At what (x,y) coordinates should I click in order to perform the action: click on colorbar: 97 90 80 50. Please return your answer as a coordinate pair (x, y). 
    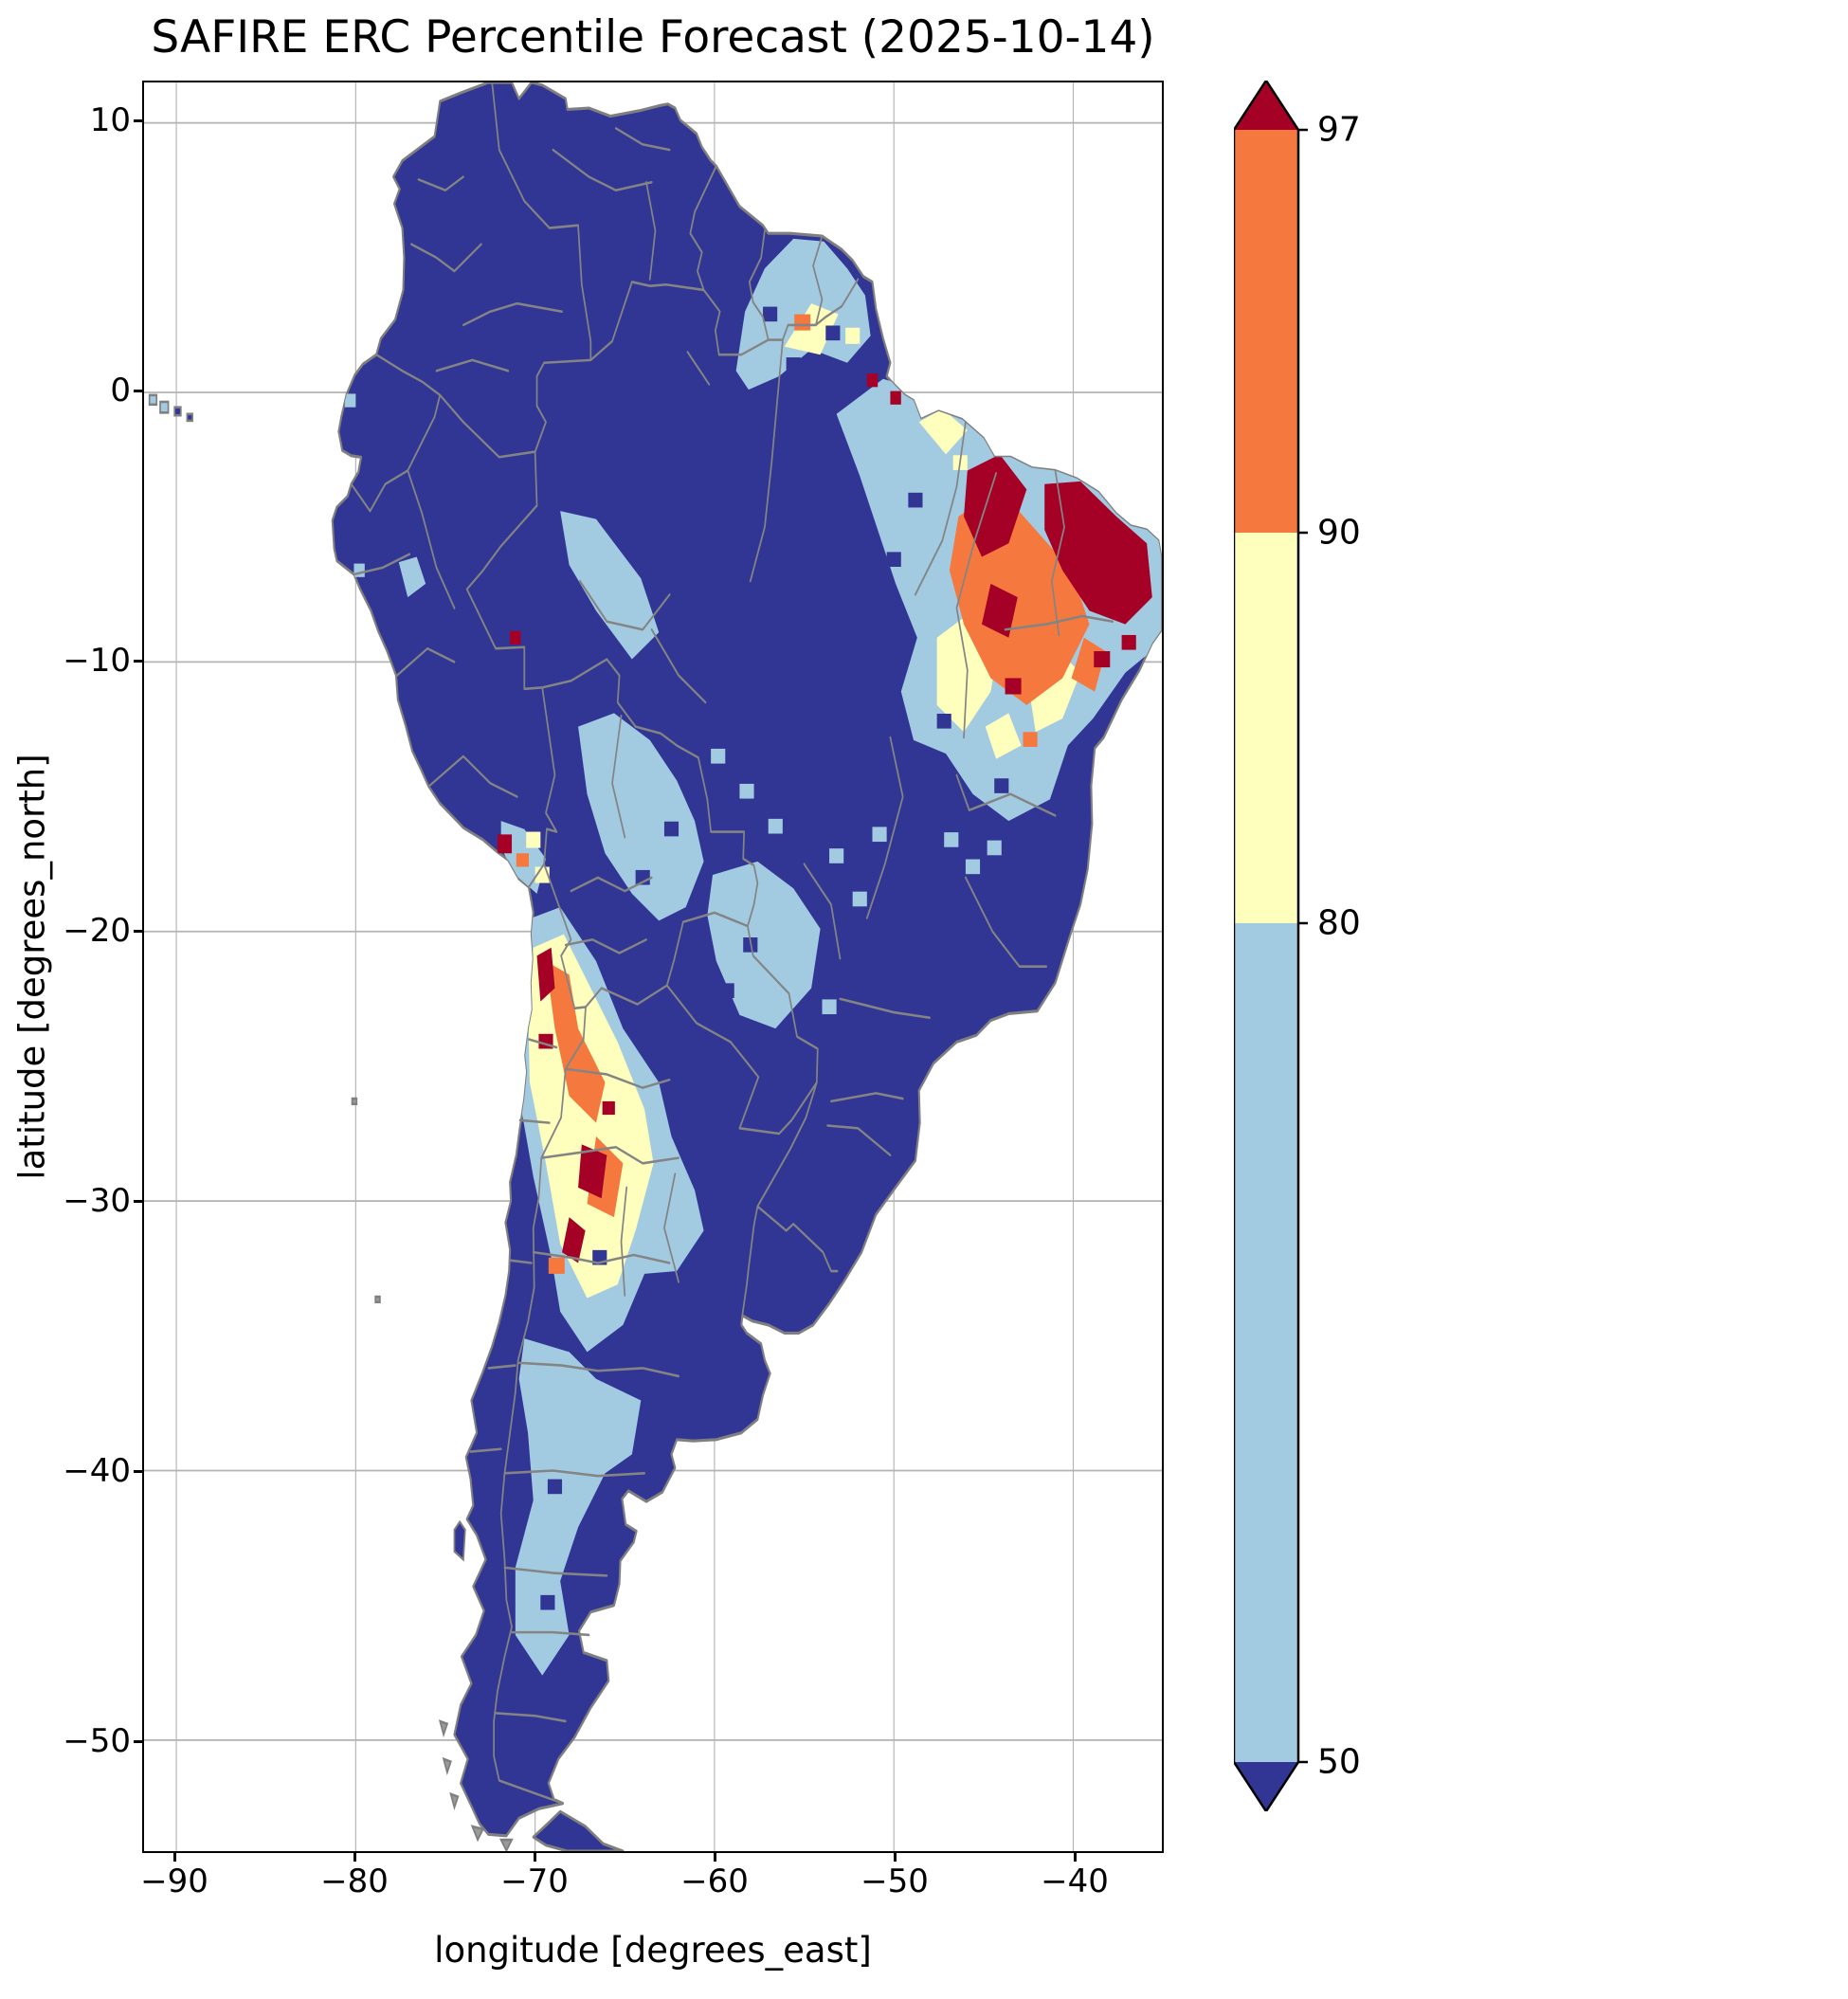
    Looking at the image, I should click on (1357, 946).